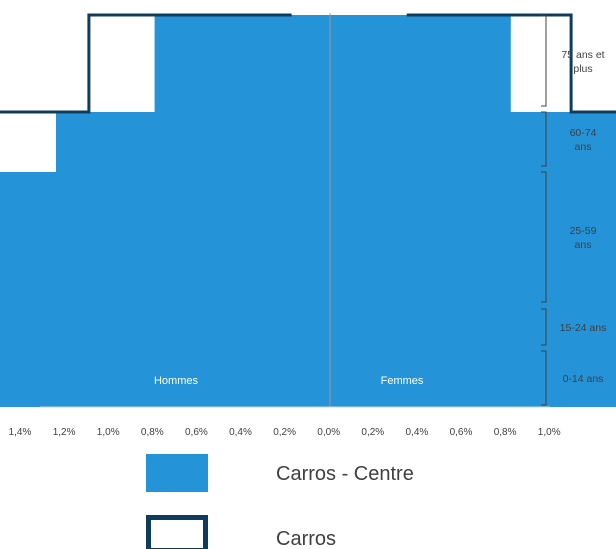 The width and height of the screenshot is (616, 549). Describe the element at coordinates (176, 381) in the screenshot. I see `side-label-men: Hommes` at that location.